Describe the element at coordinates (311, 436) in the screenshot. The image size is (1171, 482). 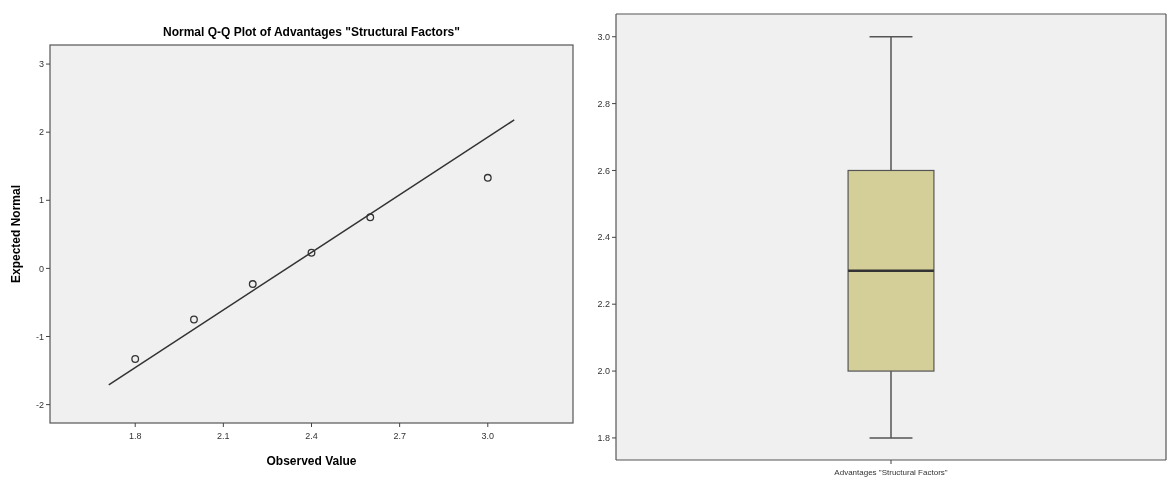
I see `x-tick-label: 2.4` at that location.